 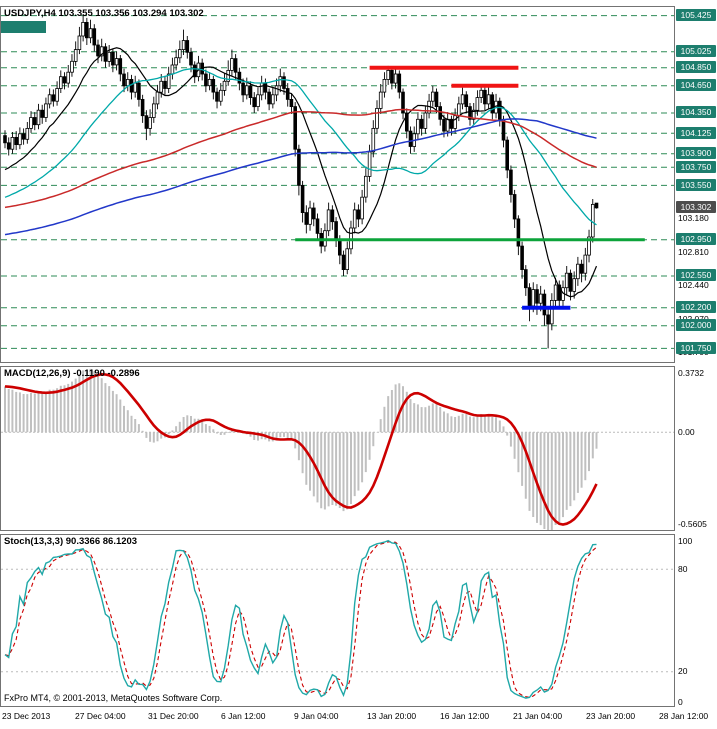 What do you see at coordinates (696, 307) in the screenshot?
I see `price-level-badge: 102.200` at bounding box center [696, 307].